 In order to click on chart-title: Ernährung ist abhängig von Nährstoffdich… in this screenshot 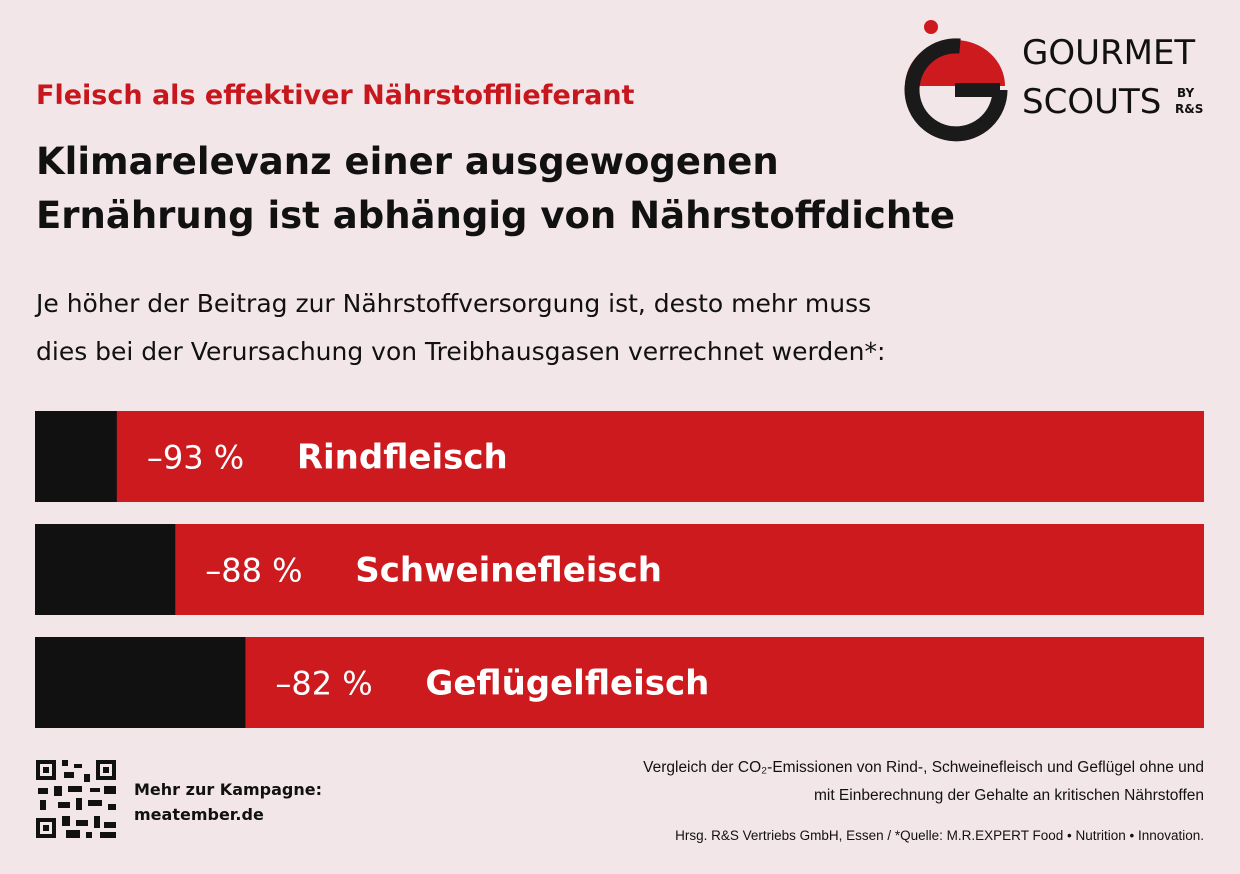, I will do `click(495, 215)`.